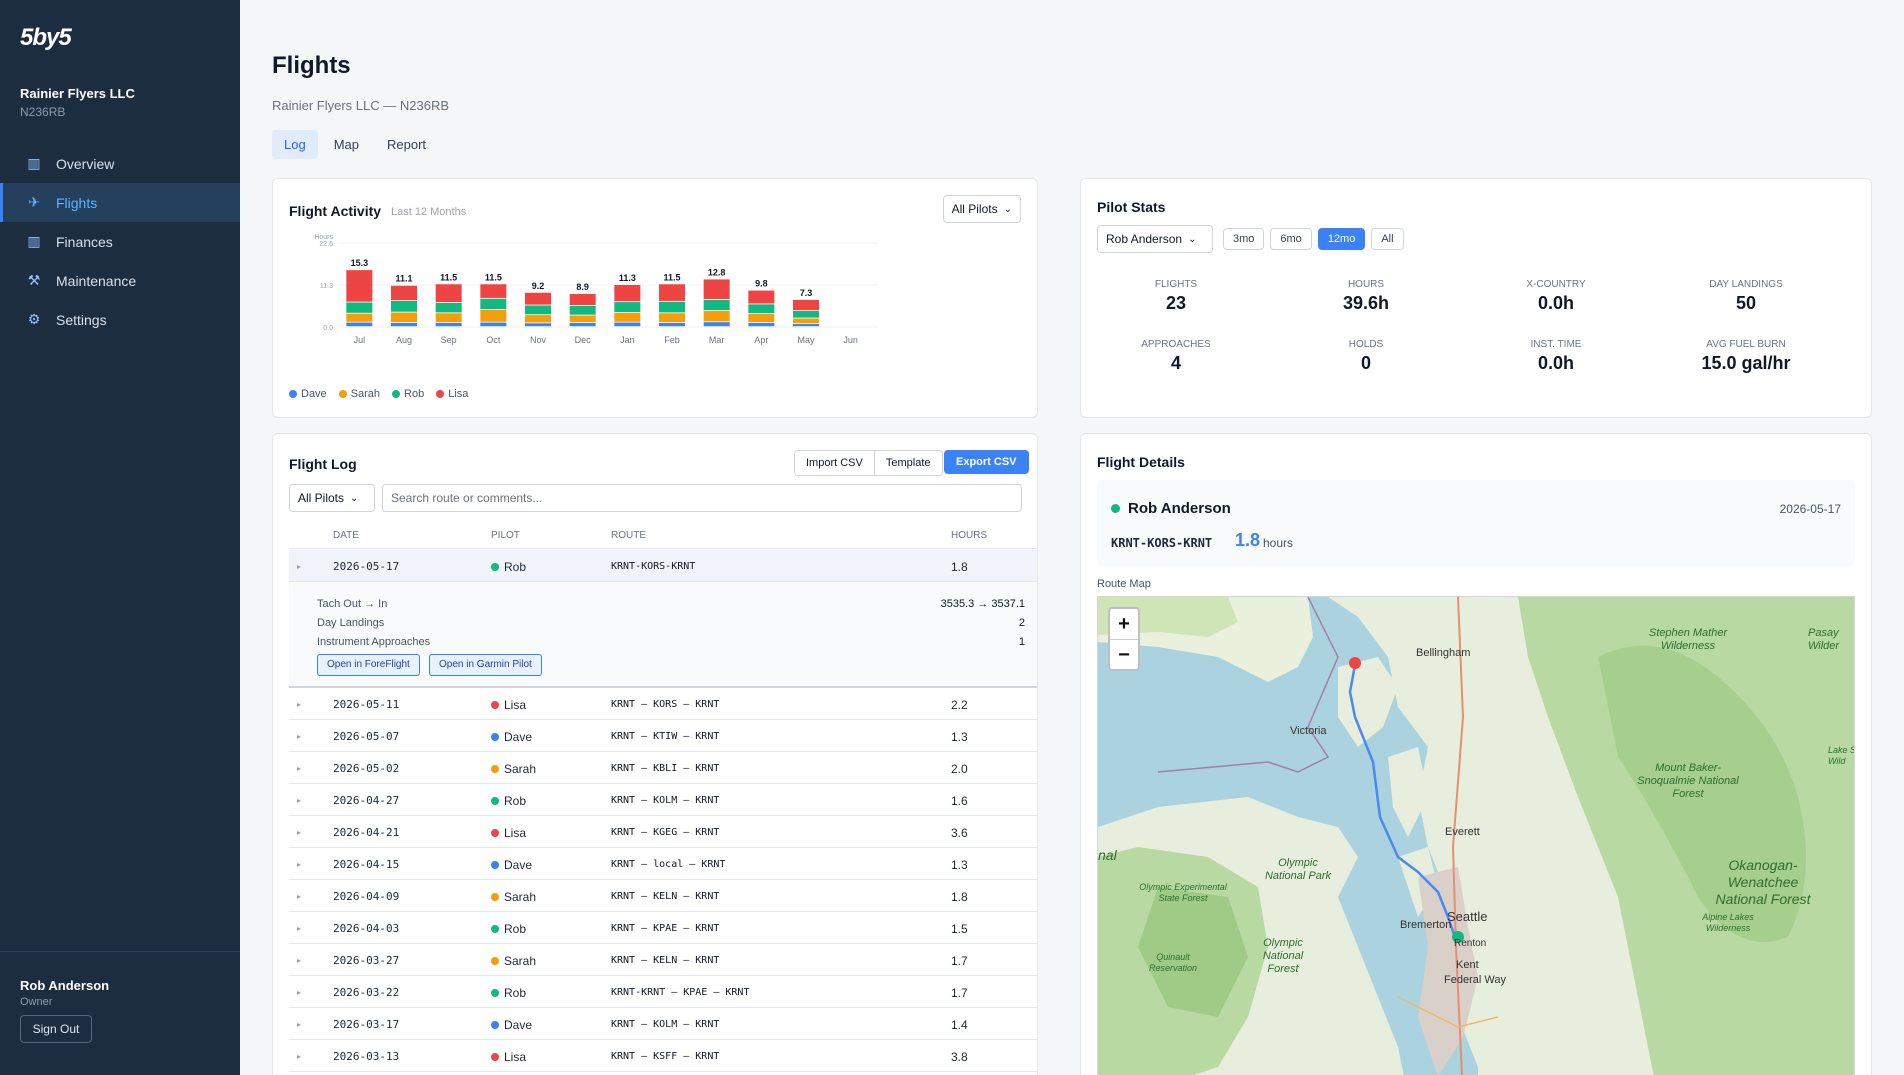 This screenshot has width=1904, height=1075. What do you see at coordinates (1341, 239) in the screenshot?
I see `range-12mo-button: 12mo` at bounding box center [1341, 239].